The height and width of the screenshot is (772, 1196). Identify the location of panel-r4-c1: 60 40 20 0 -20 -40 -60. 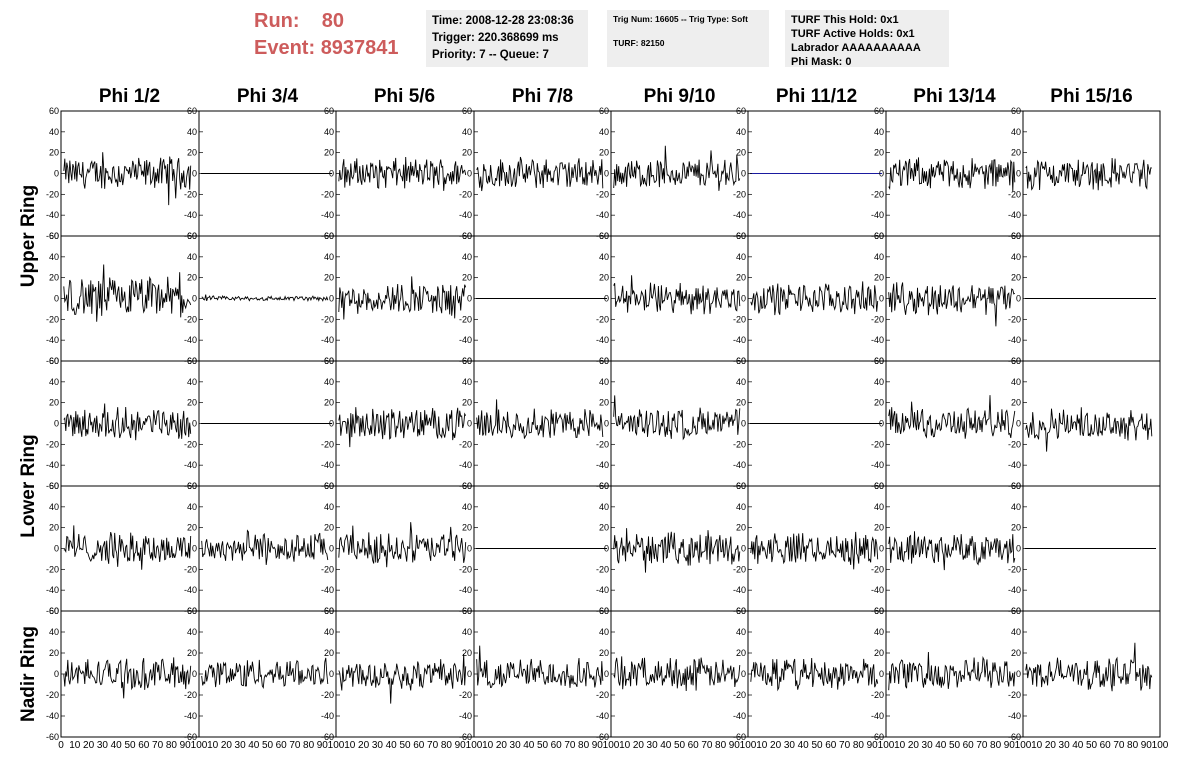
(123, 548).